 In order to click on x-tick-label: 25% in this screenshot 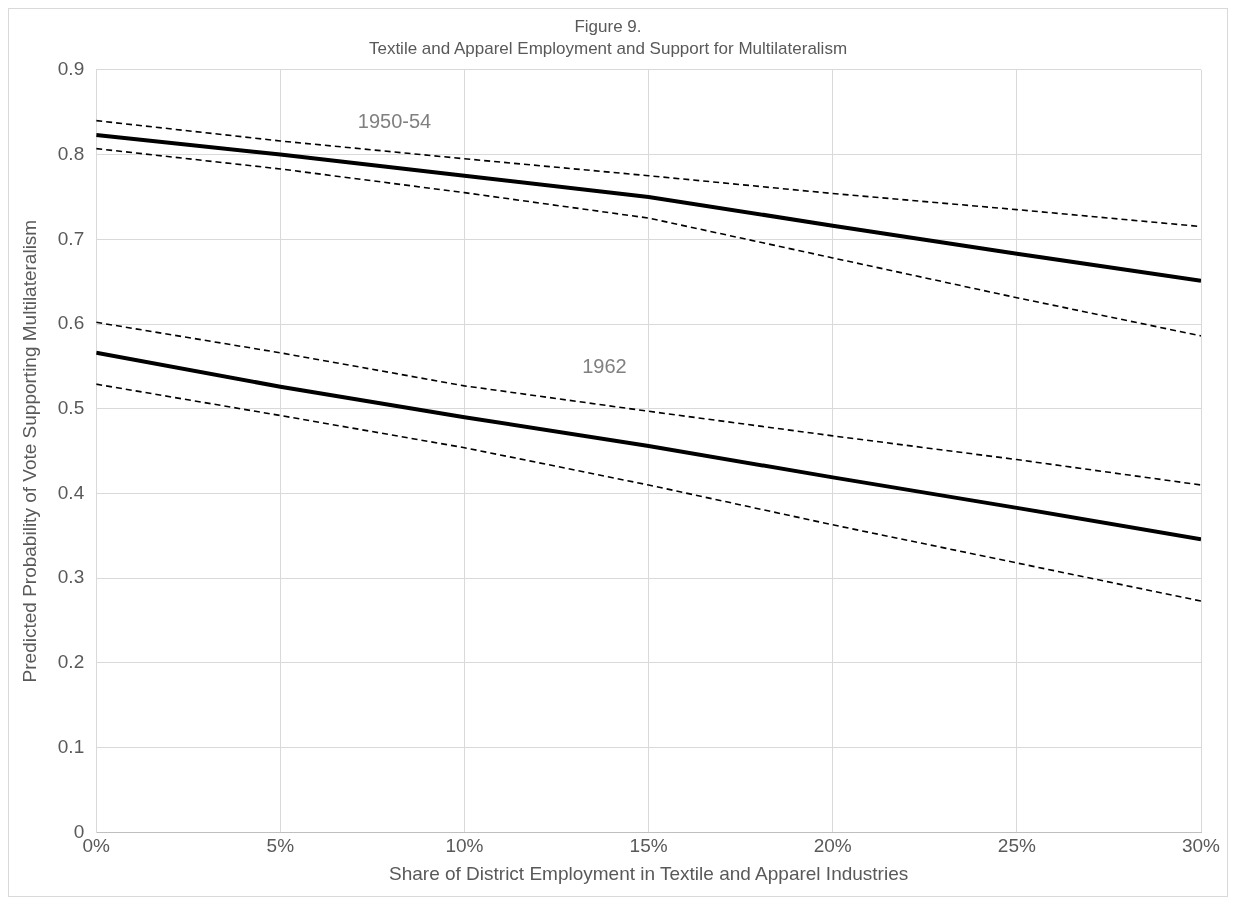, I will do `click(1016, 846)`.